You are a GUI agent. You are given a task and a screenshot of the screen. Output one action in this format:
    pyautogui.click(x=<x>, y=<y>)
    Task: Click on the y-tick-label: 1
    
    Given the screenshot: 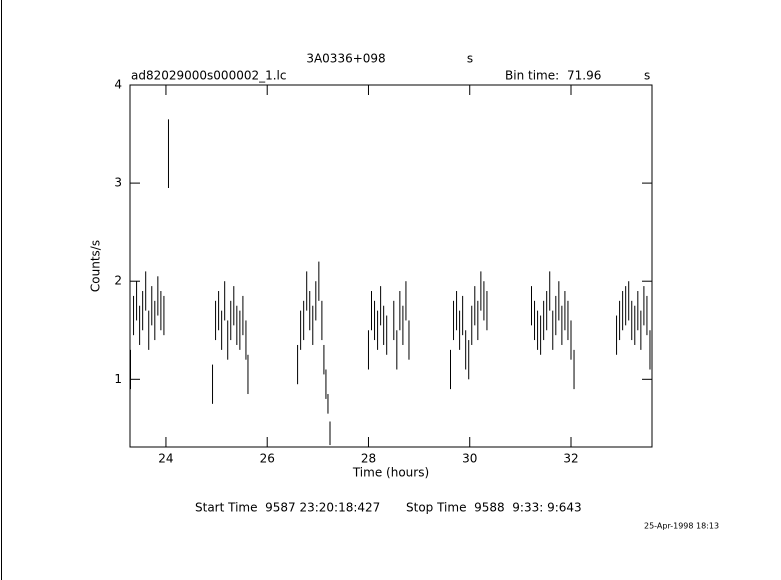 What is the action you would take?
    pyautogui.click(x=118, y=379)
    